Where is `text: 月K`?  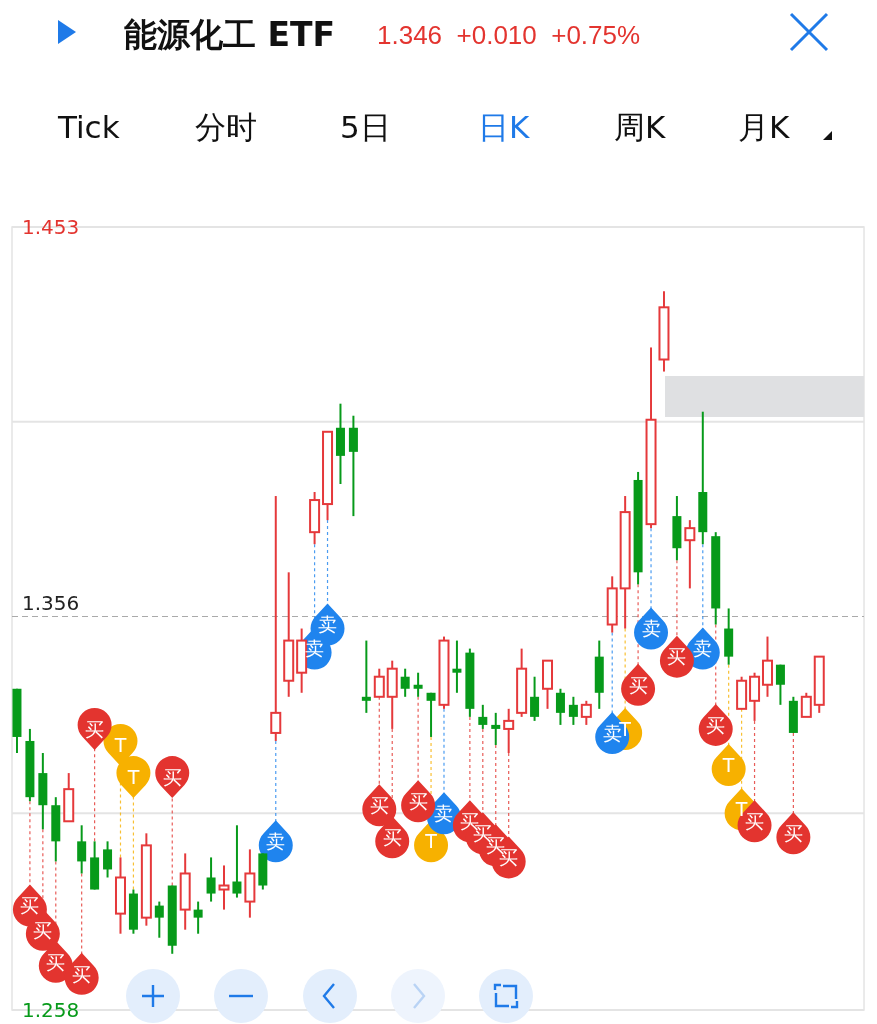
text: 月K is located at coordinates (764, 127).